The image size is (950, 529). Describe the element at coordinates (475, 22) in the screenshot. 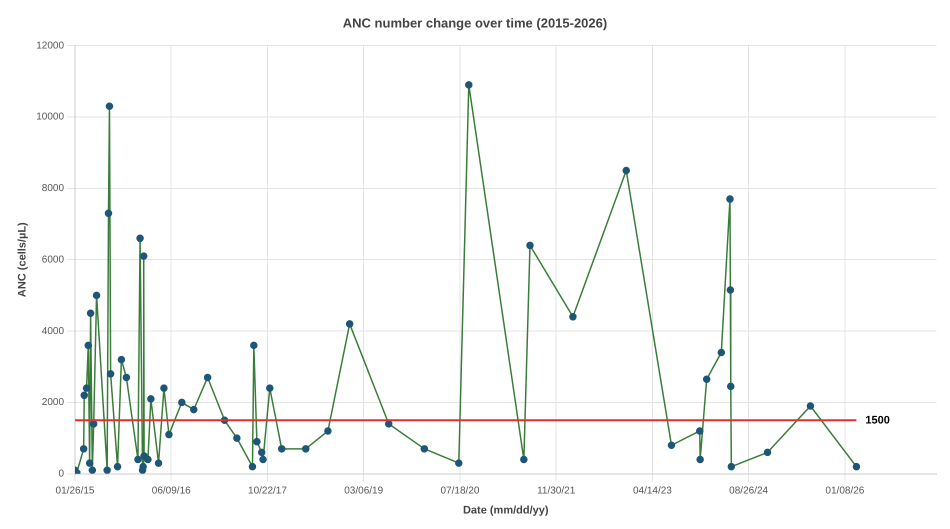

I see `chart-title: ANC number change over time (2015-2026)` at that location.